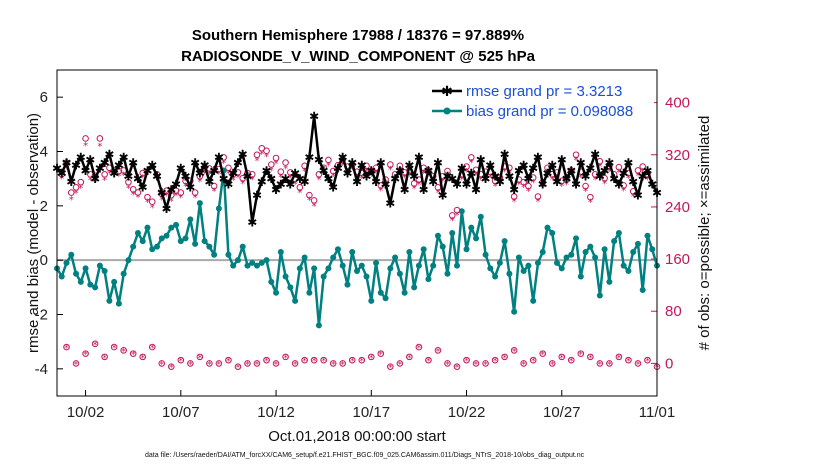 Image resolution: width=830 pixels, height=470 pixels. I want to click on x-tick-label: 10/22, so click(467, 412).